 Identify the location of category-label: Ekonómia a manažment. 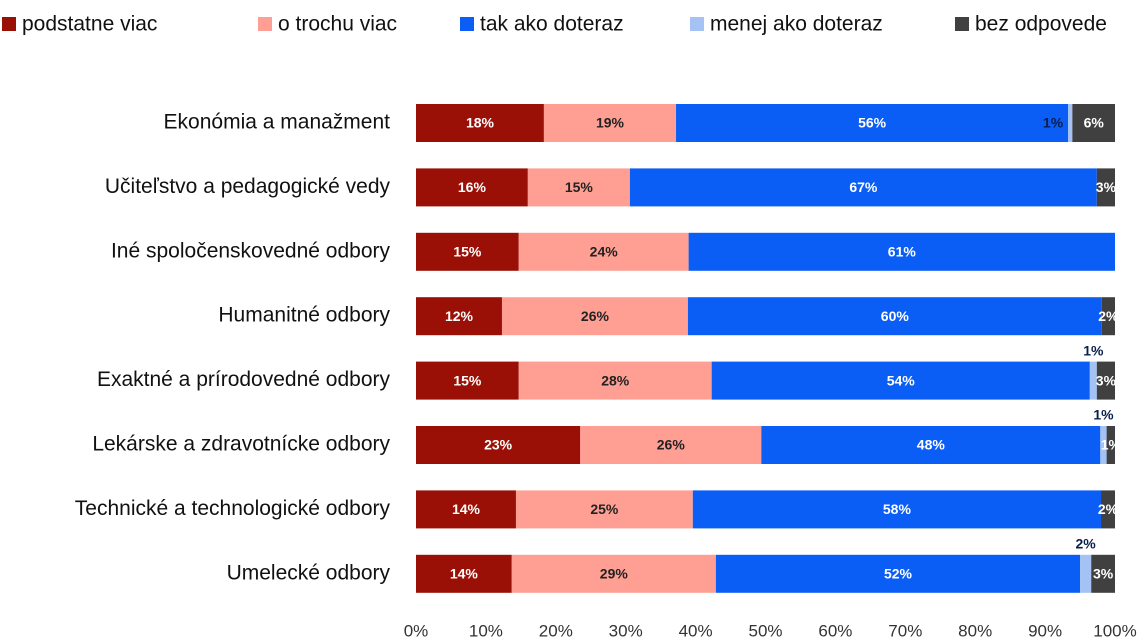
(277, 122).